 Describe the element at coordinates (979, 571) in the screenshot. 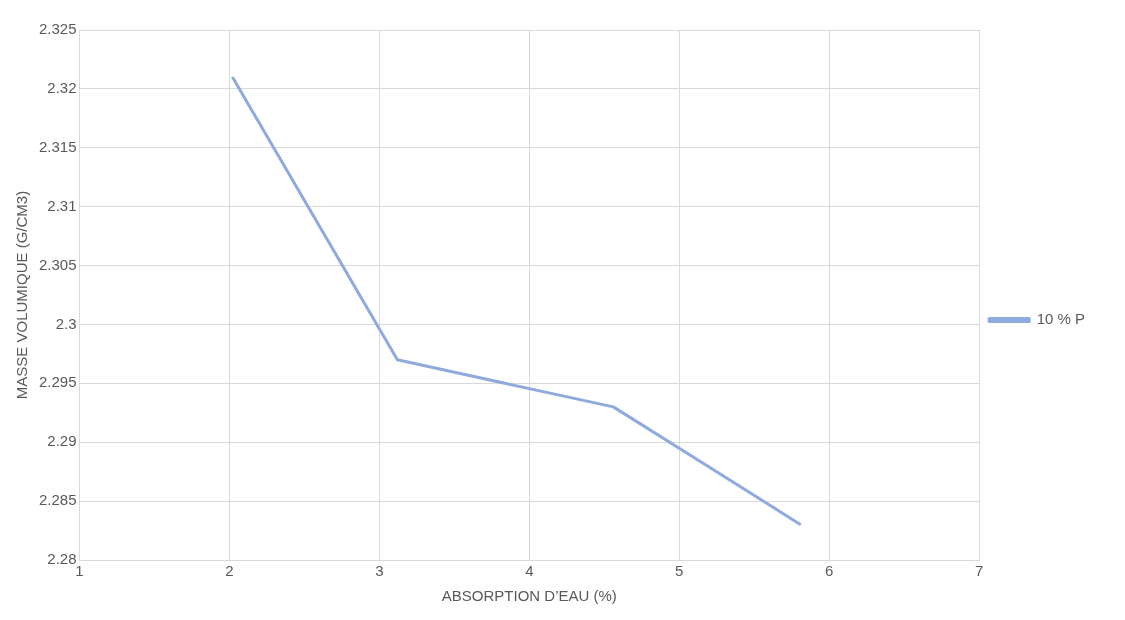

I see `x-tick-label: 7` at that location.